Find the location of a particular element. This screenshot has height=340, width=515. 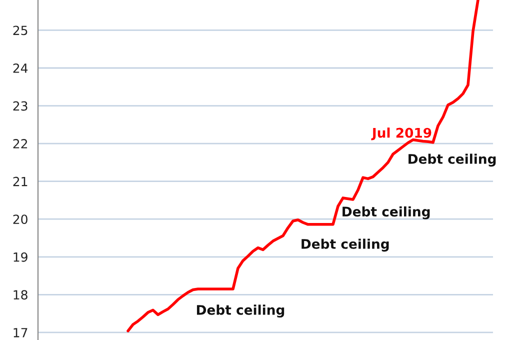

y-tick-label: 18 is located at coordinates (21, 295).